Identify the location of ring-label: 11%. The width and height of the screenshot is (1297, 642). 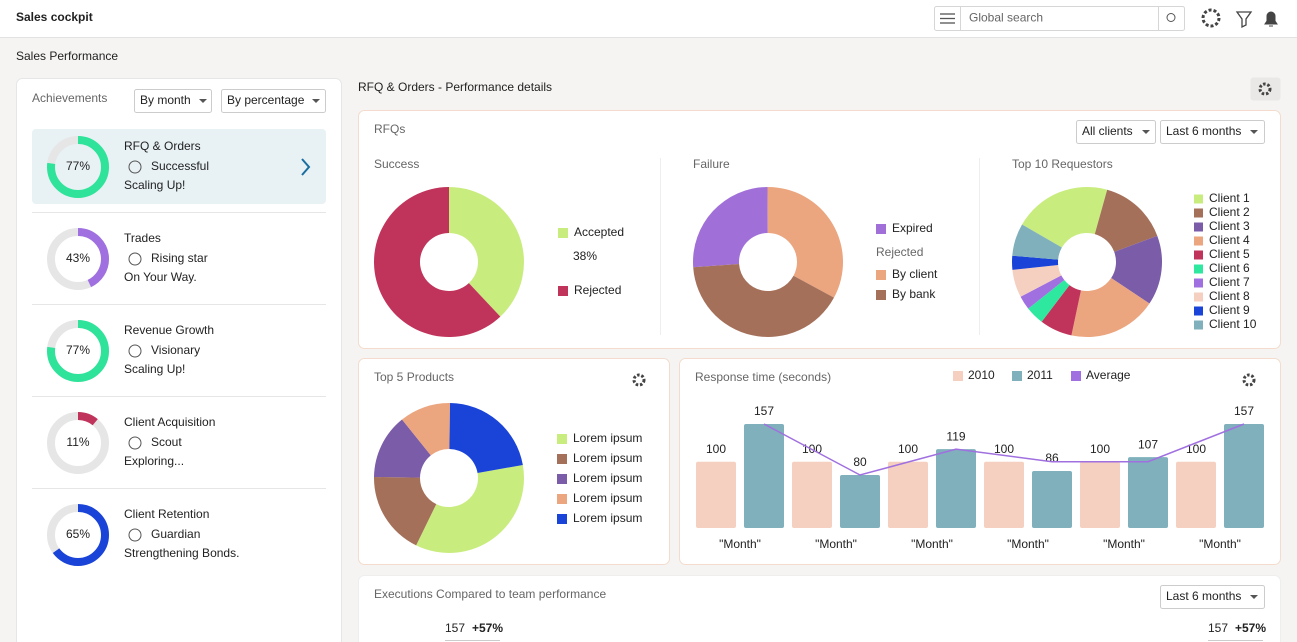
(77, 442).